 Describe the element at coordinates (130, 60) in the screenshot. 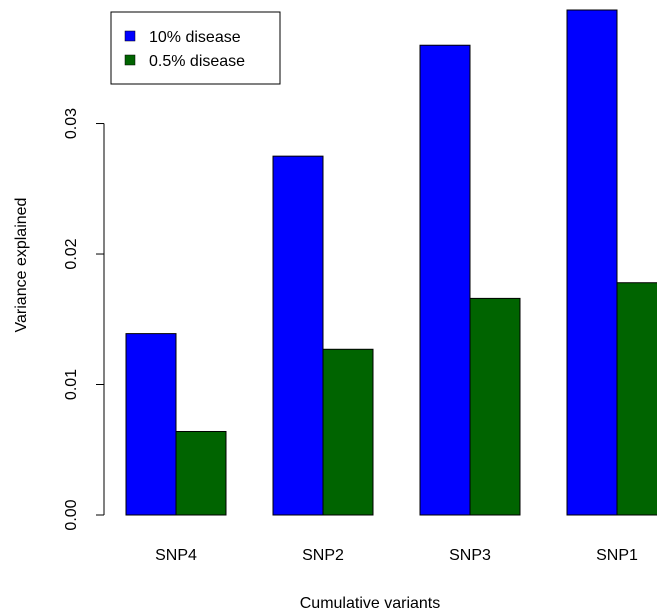

I see `legend-swatch-0-5pct-disease` at that location.